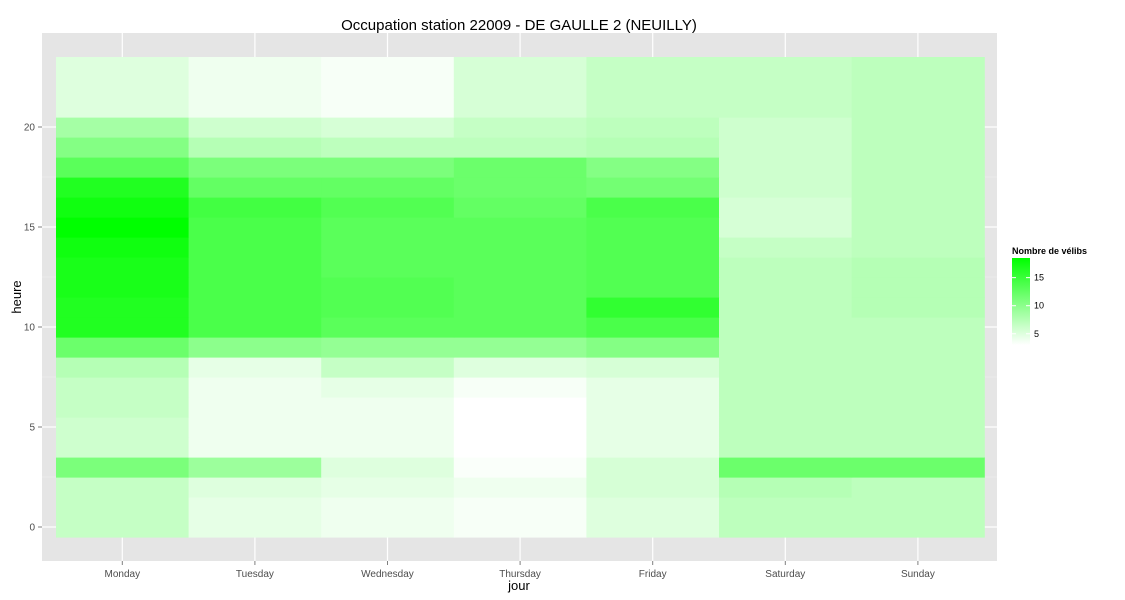 The height and width of the screenshot is (600, 1125). I want to click on color-legend: Nombre de vélibs 5 10 15, so click(1049, 295).